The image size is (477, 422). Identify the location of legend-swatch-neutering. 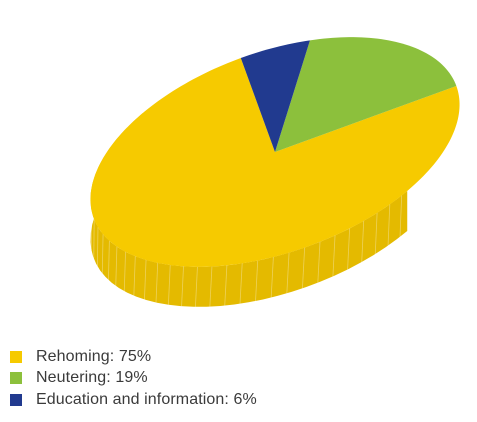
(16, 378).